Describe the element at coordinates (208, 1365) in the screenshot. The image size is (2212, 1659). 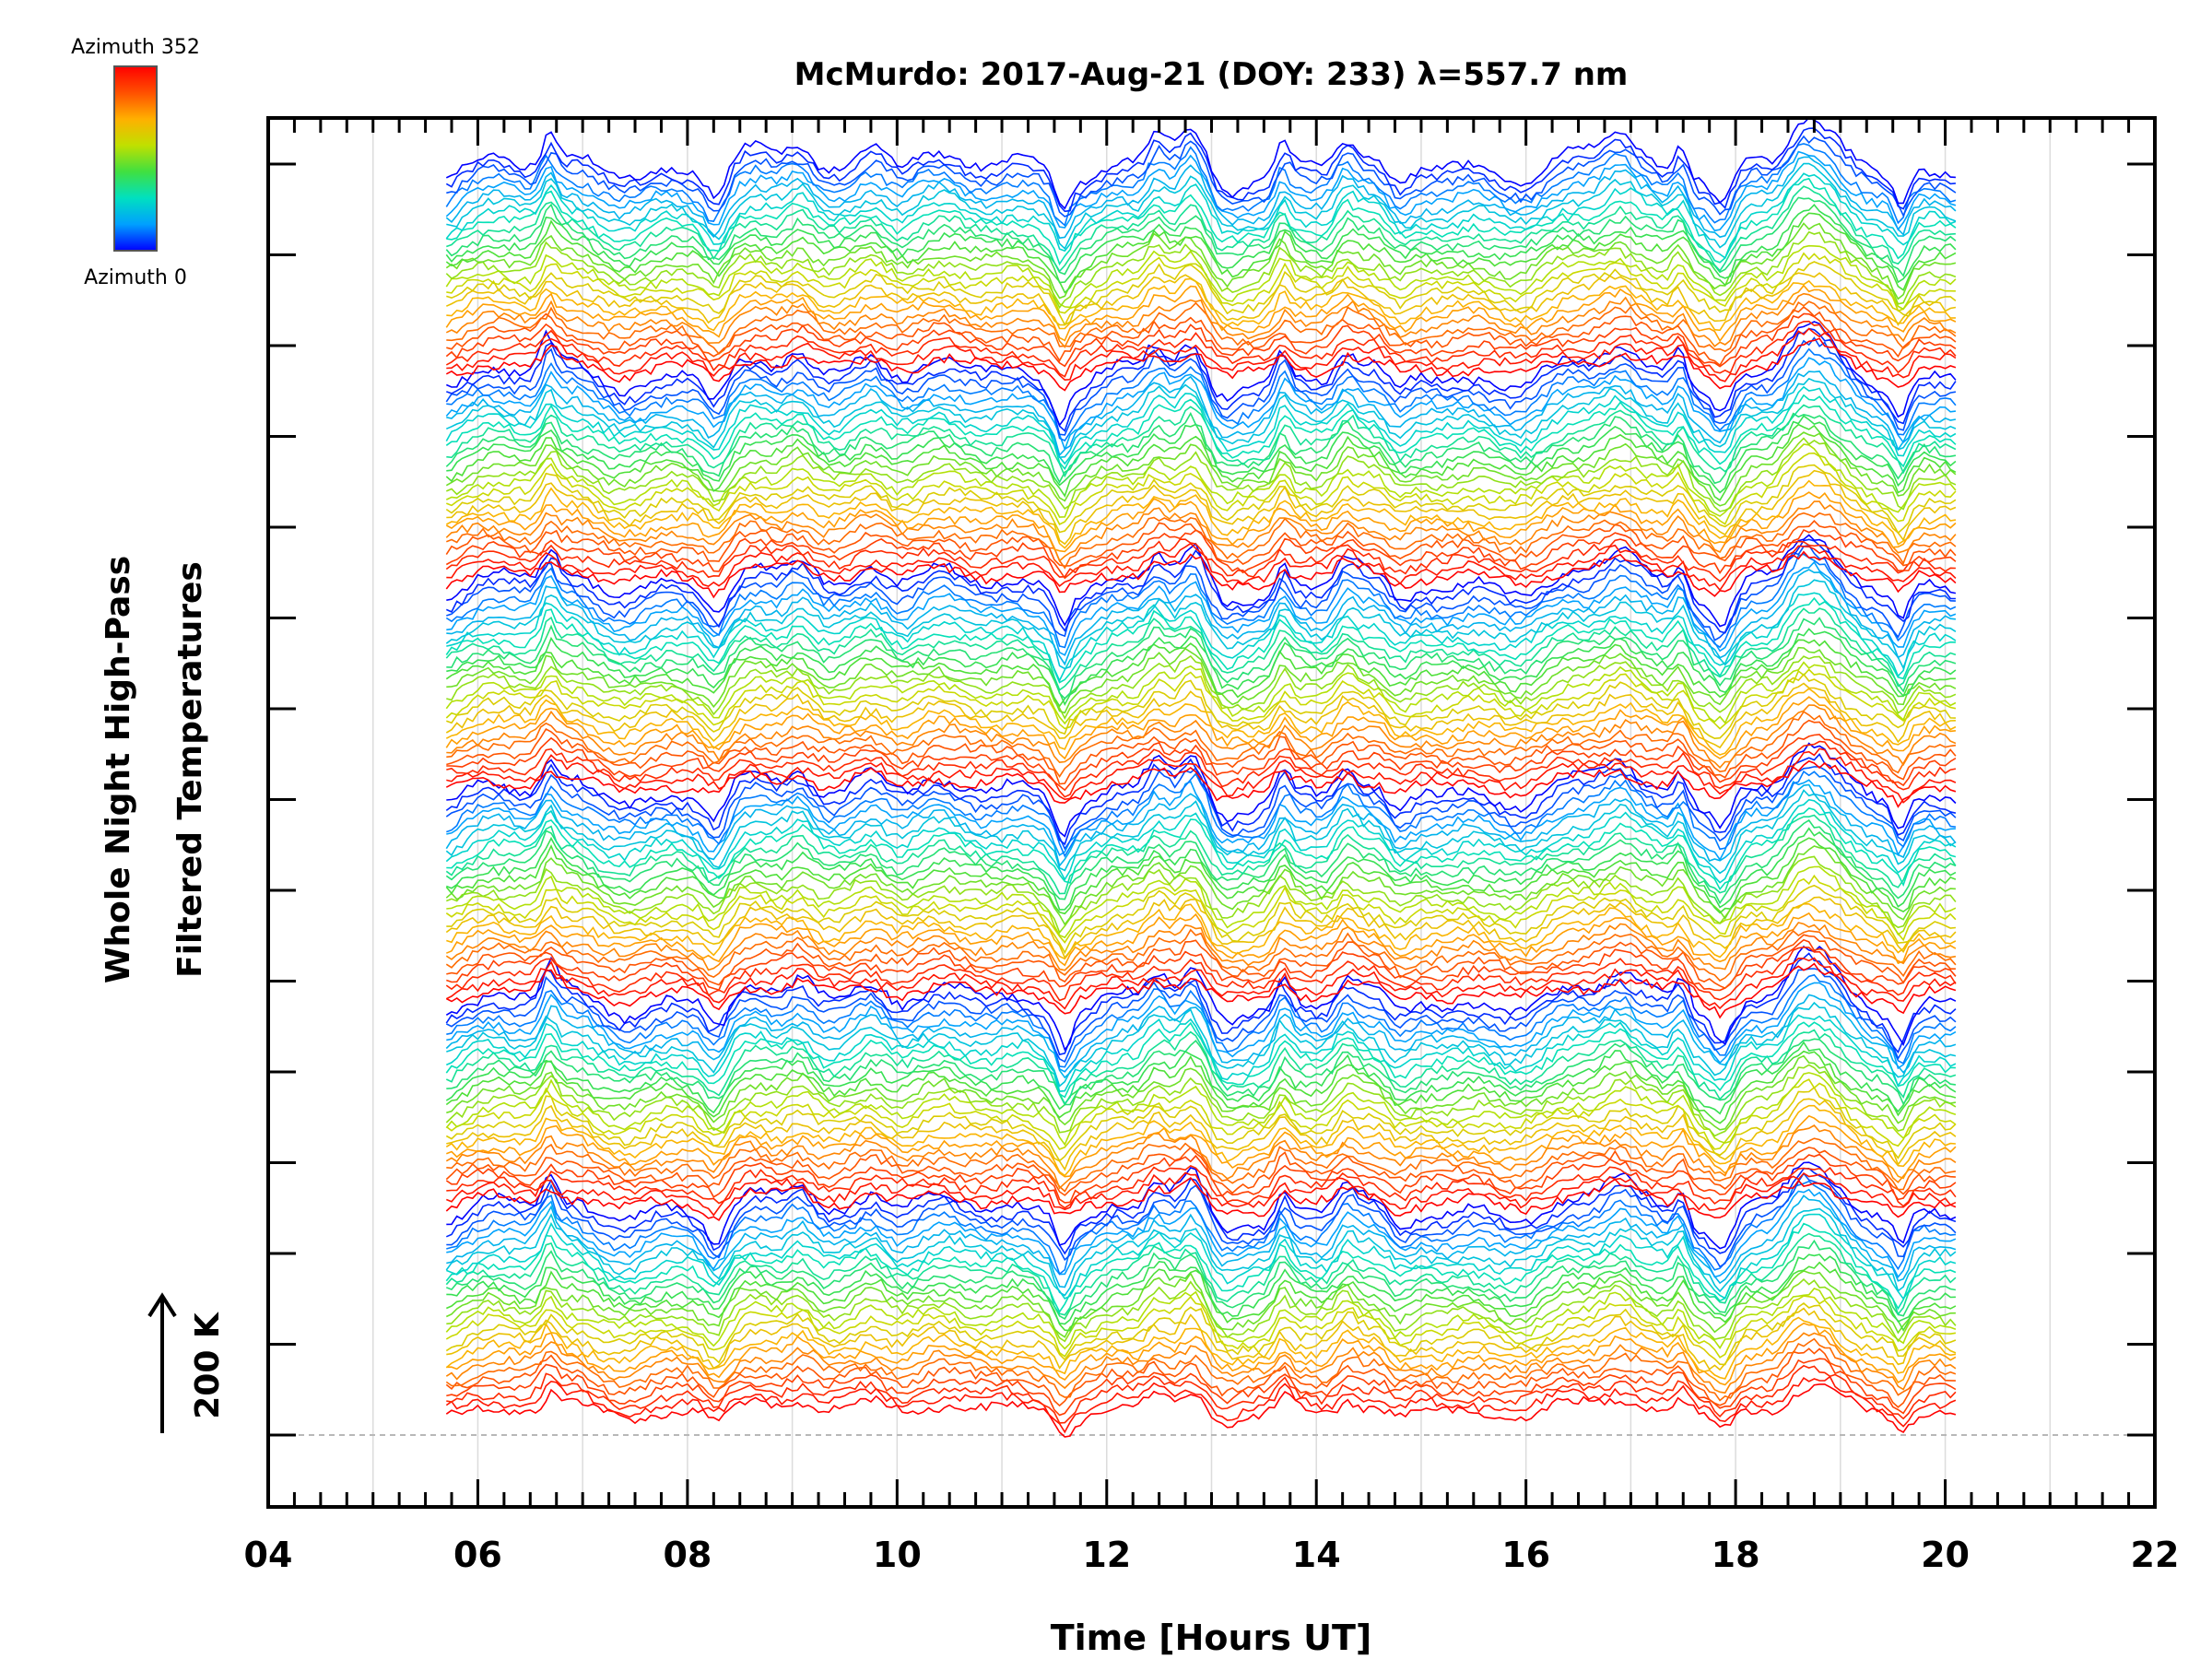
I see `scale-label: 200 K` at that location.